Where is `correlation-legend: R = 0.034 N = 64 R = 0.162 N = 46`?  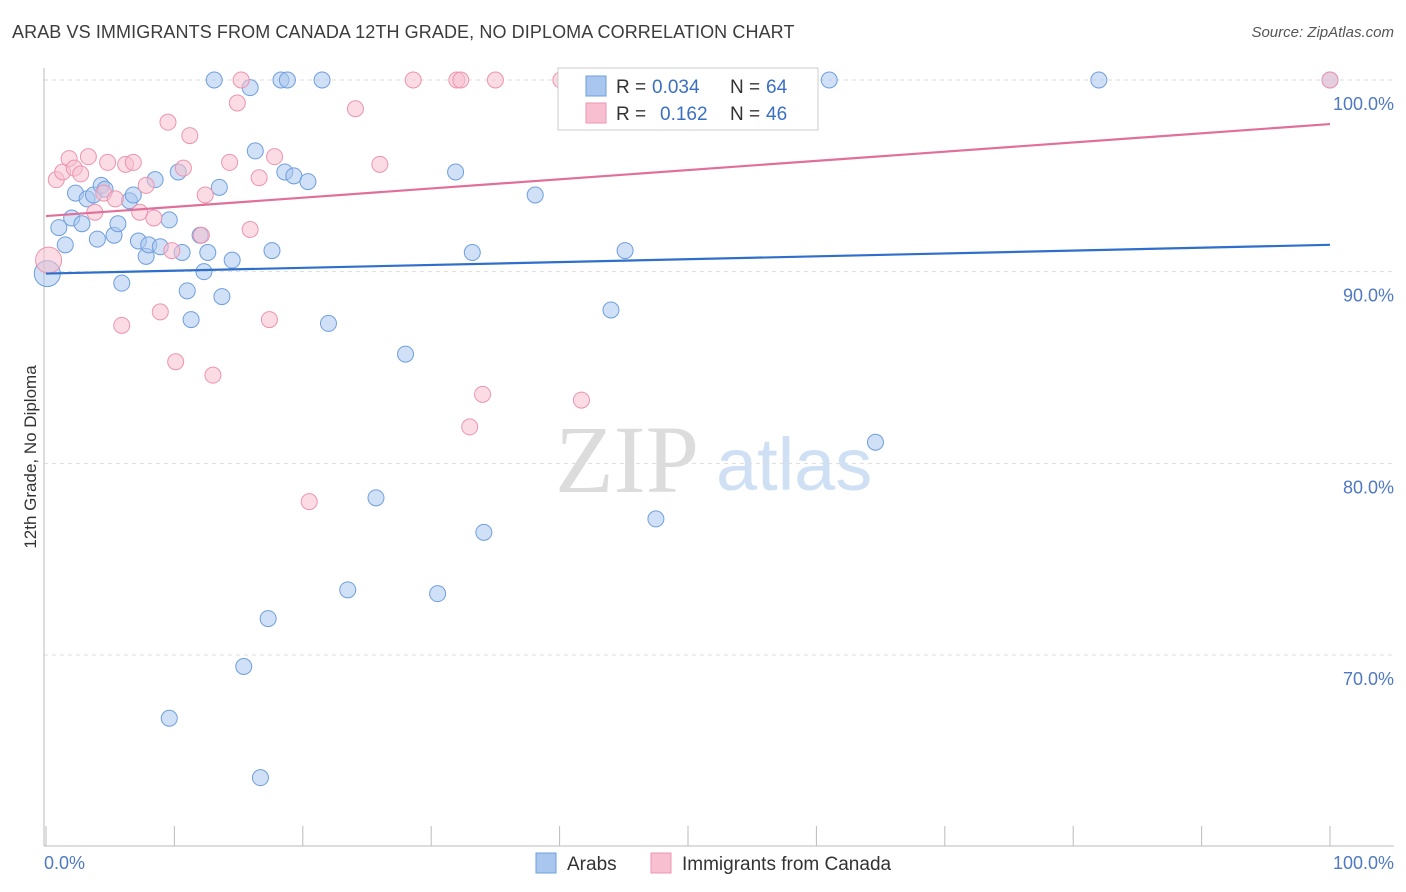 correlation-legend: R = 0.034 N = 64 R = 0.162 N = 46 is located at coordinates (688, 99).